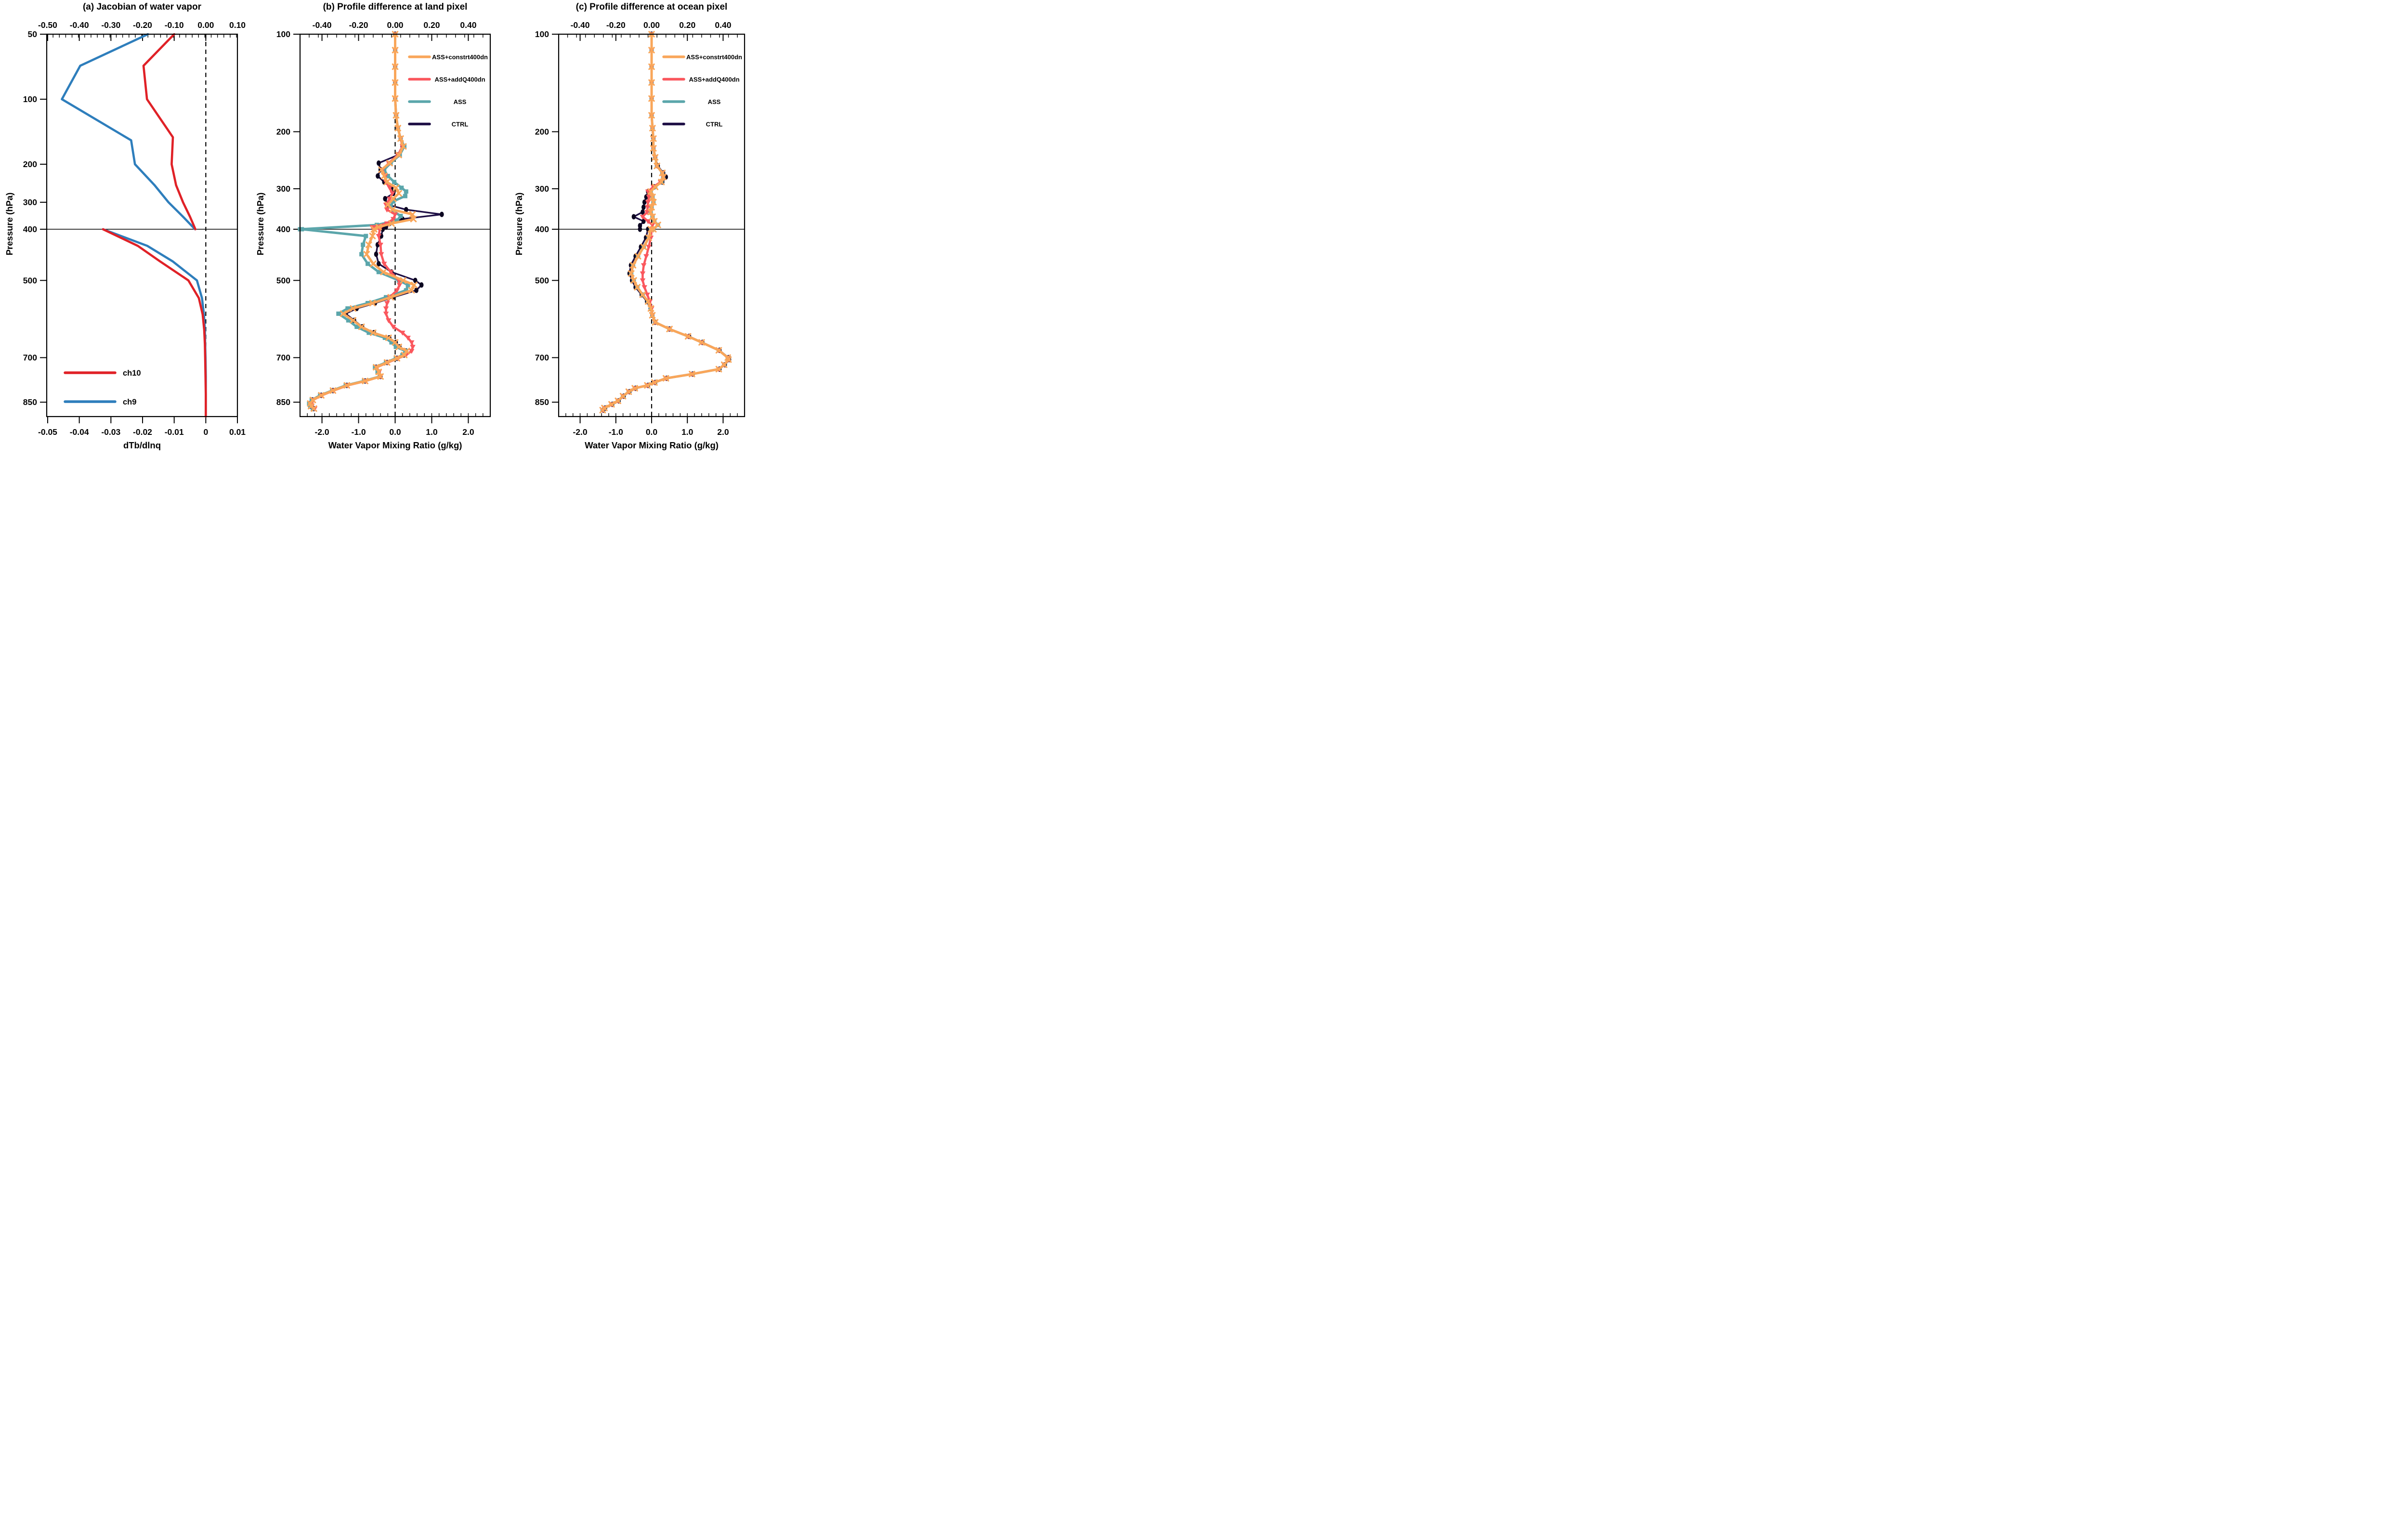  I want to click on panel-c-plot-border, so click(652, 226).